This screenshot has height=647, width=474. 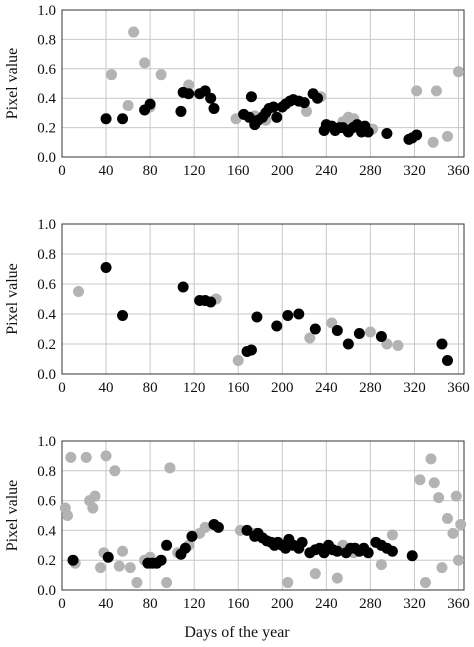 What do you see at coordinates (46, 502) in the screenshot?
I see `y-tick-label: 0.6` at bounding box center [46, 502].